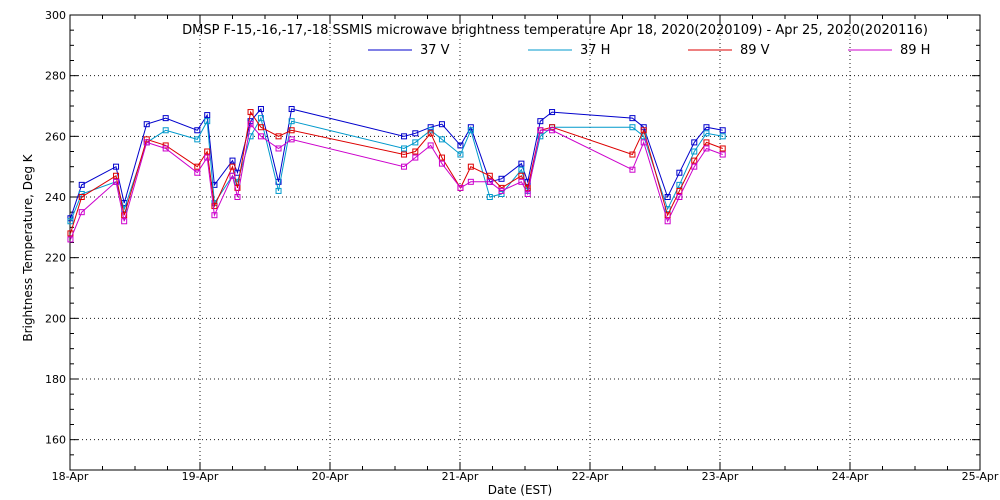 The height and width of the screenshot is (500, 1000). Describe the element at coordinates (915, 50) in the screenshot. I see `legend-label: 89 H` at that location.